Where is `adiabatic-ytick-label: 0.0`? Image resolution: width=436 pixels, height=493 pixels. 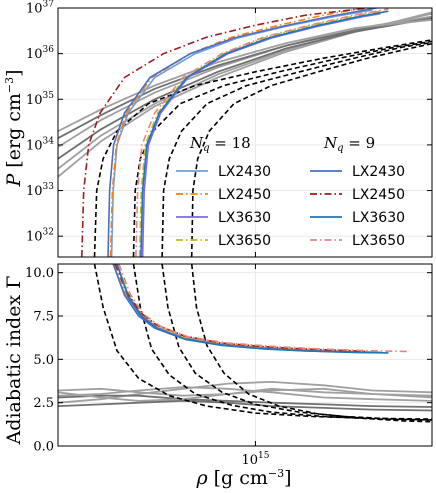
adiabatic-ytick-label: 0.0 is located at coordinates (43, 447).